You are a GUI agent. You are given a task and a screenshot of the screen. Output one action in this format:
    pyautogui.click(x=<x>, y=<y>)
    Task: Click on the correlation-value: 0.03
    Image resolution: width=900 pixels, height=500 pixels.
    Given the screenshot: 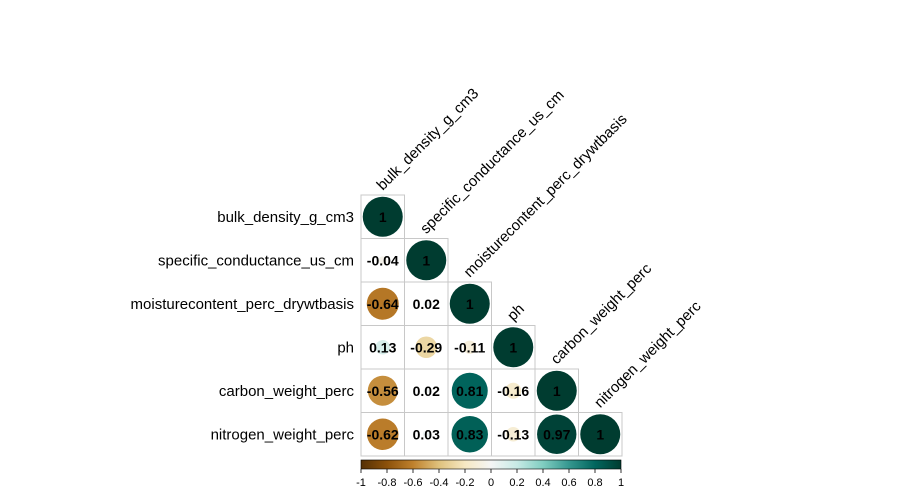 What is the action you would take?
    pyautogui.click(x=426, y=434)
    